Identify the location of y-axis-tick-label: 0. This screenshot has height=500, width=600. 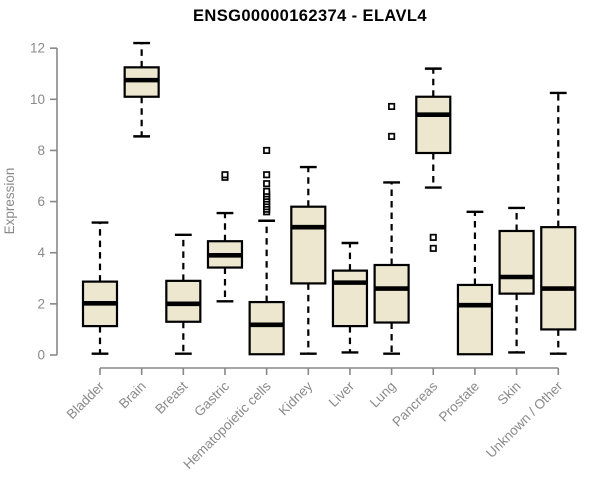
(41, 355).